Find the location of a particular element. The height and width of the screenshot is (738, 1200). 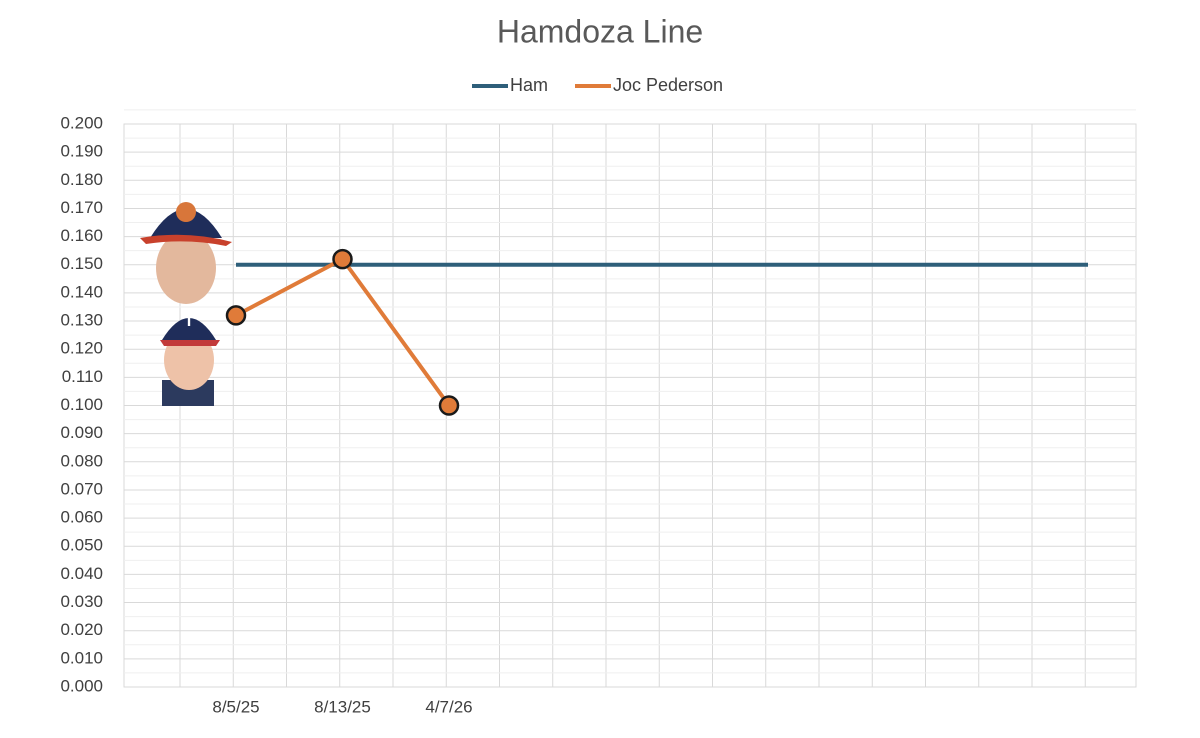

y-tick-label: 0.100 is located at coordinates (81, 404).